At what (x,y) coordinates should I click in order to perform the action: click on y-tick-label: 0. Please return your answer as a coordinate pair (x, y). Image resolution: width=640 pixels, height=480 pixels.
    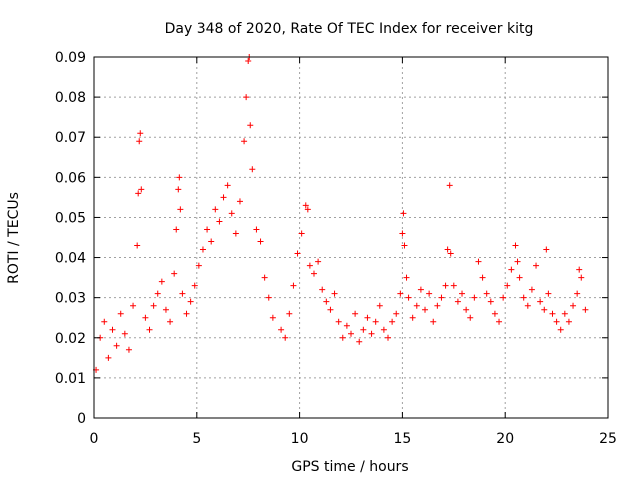
    Looking at the image, I should click on (81, 419).